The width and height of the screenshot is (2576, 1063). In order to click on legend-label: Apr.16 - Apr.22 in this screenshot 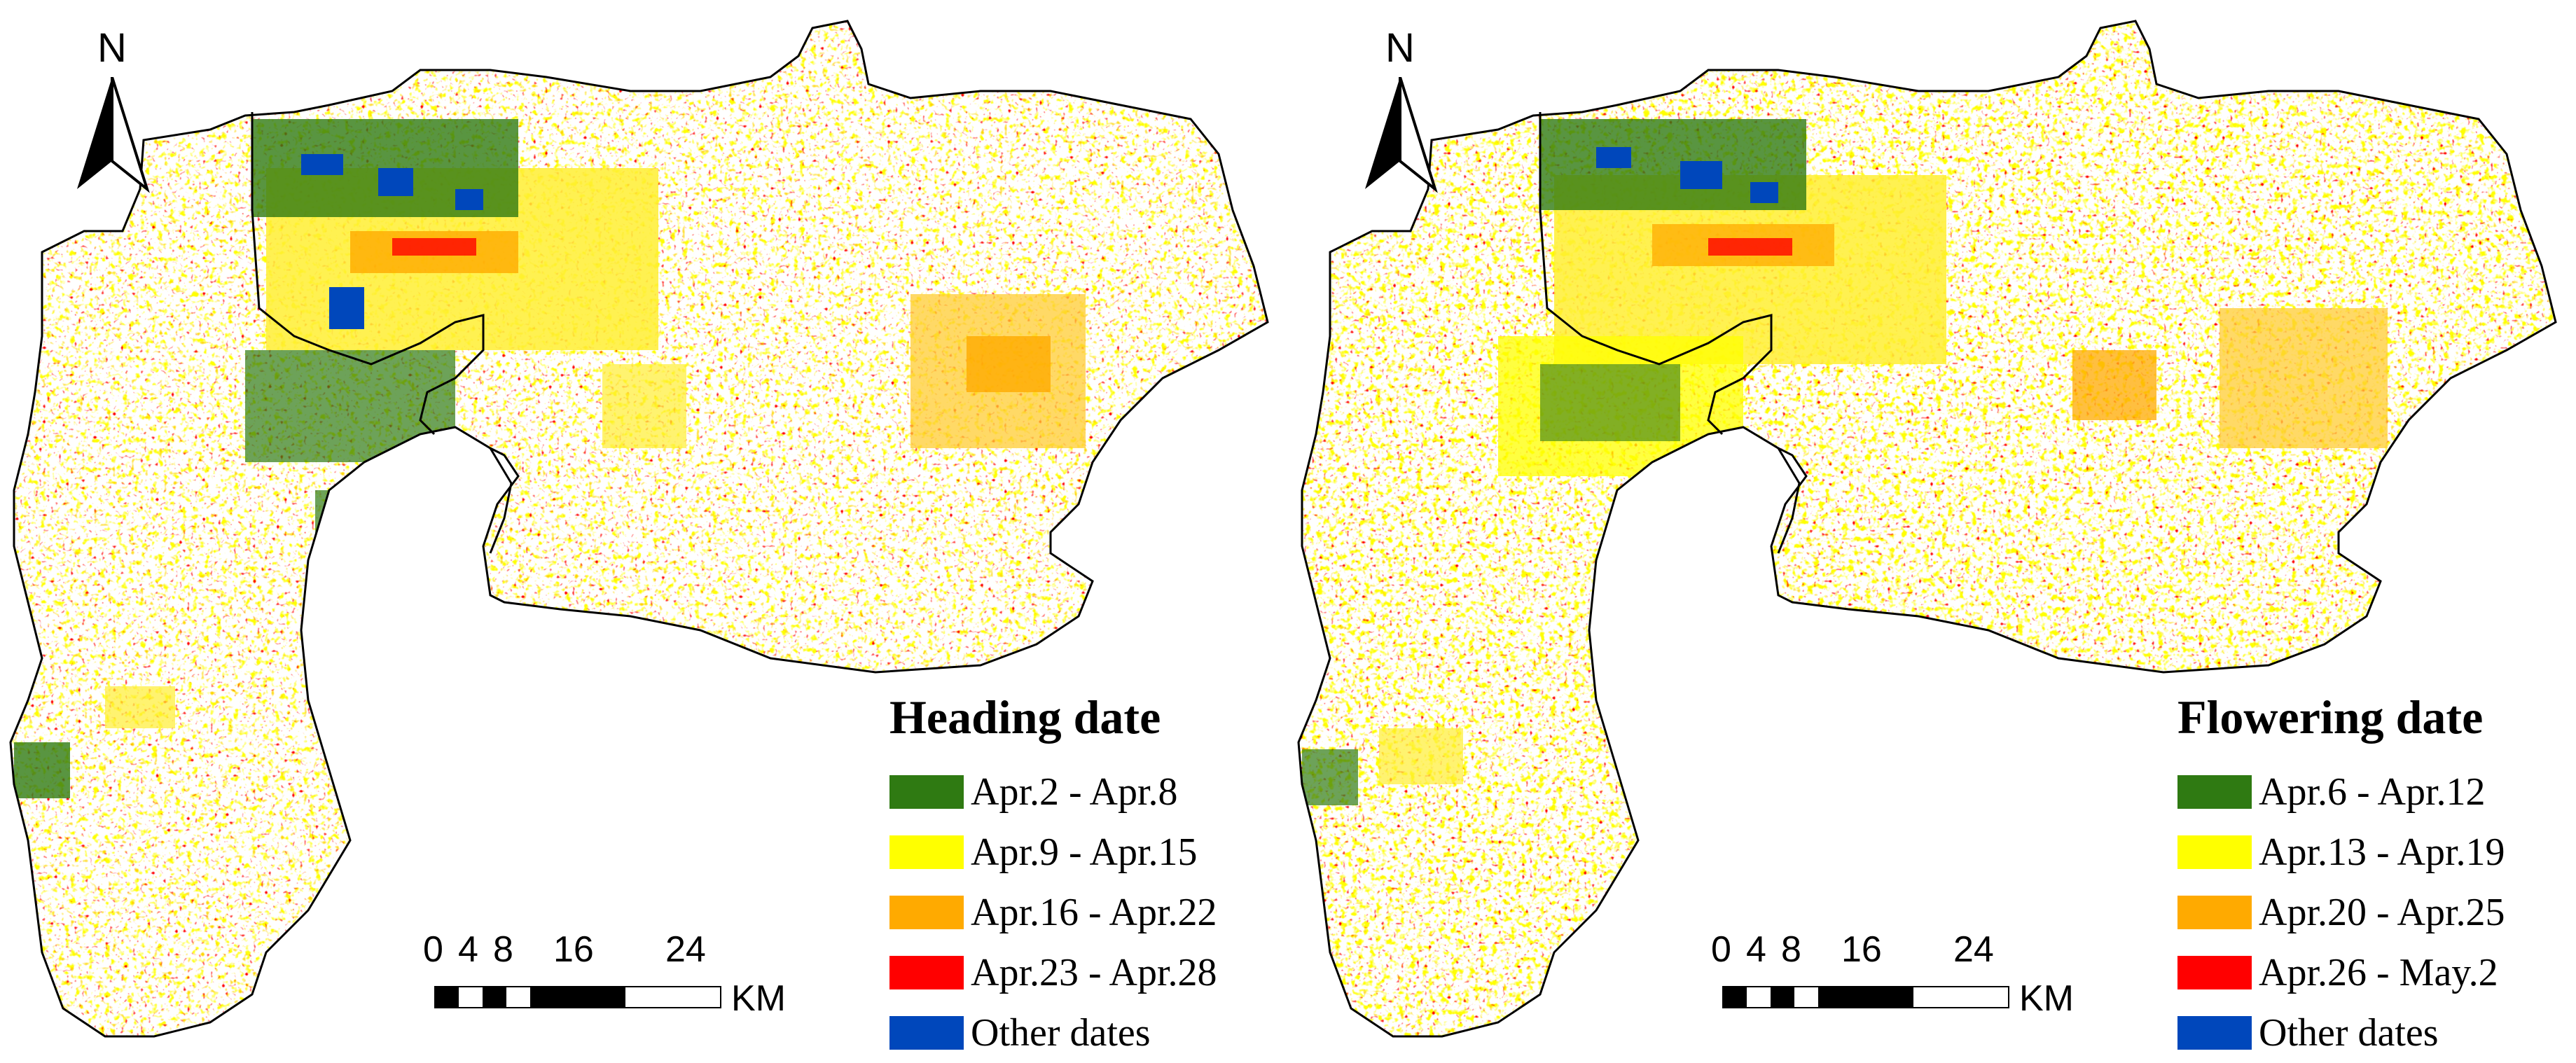, I will do `click(1094, 912)`.